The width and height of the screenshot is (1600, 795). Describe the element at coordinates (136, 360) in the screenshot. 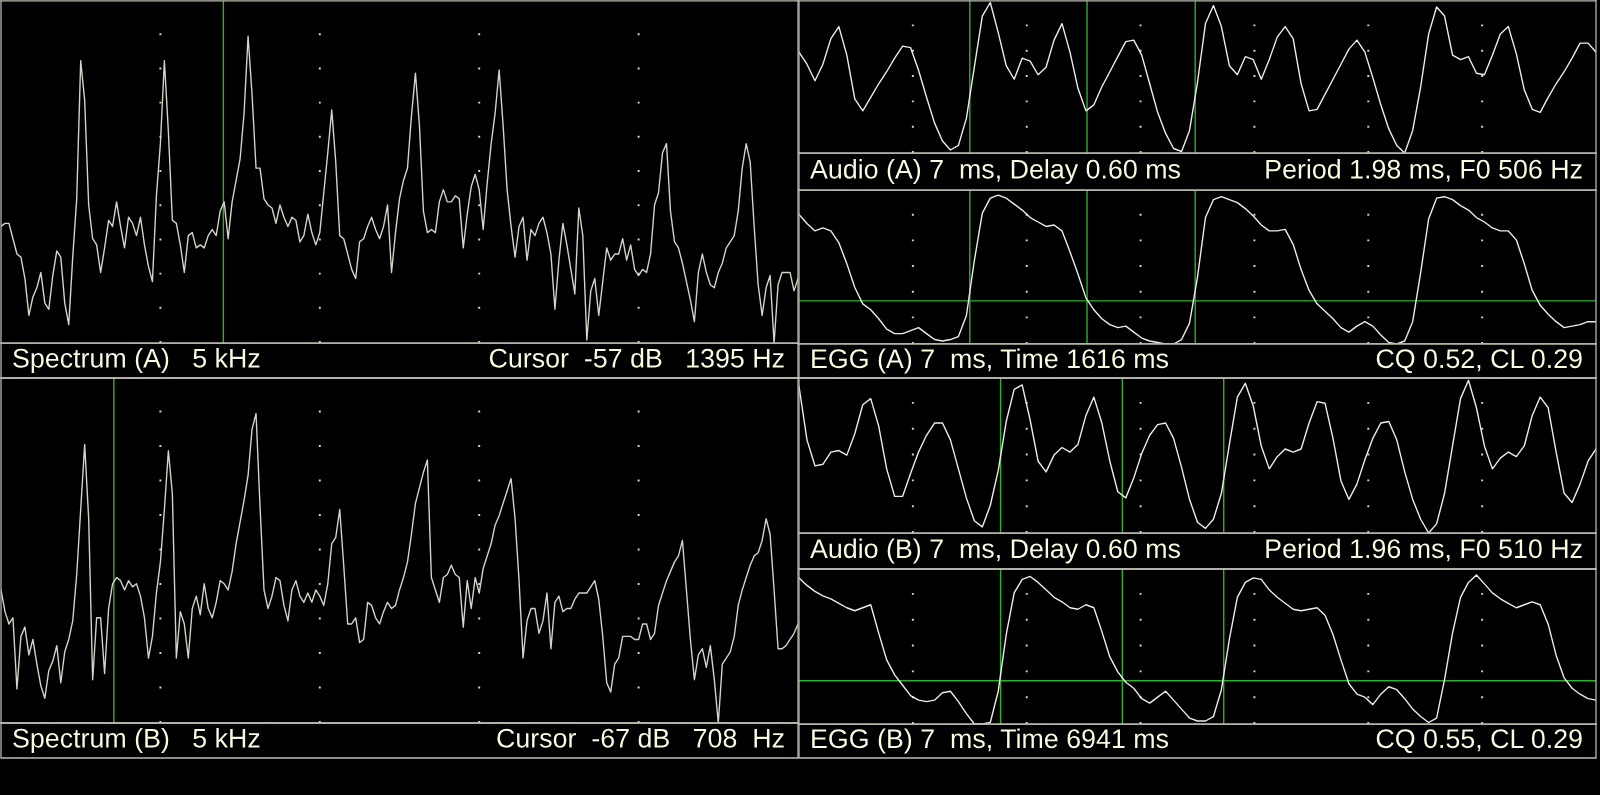

I see `text: Spectrum (A) 5 kHz` at that location.